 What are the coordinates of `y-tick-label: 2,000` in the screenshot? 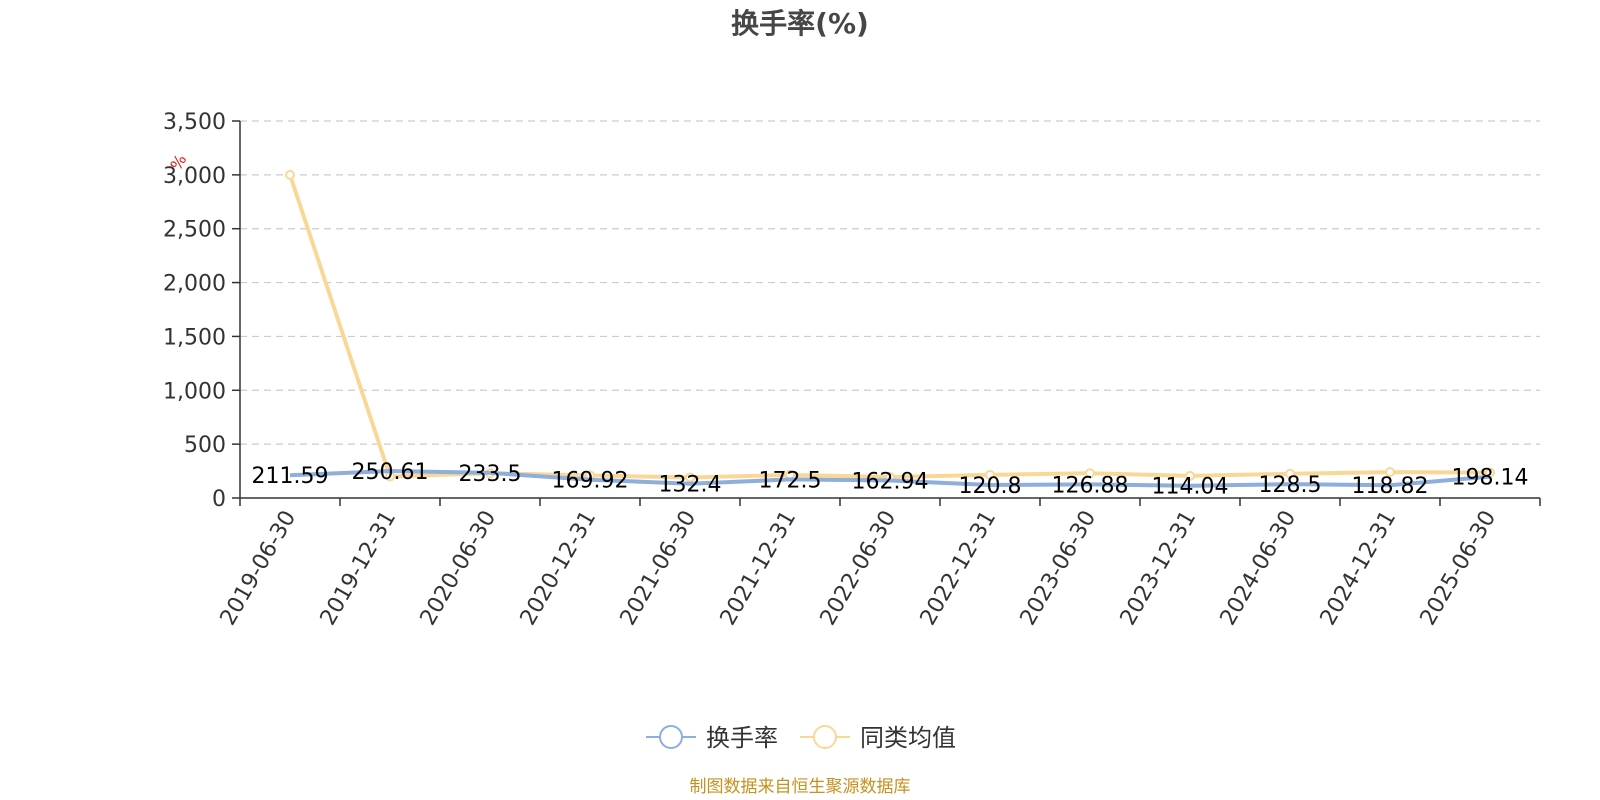 It's located at (194, 284).